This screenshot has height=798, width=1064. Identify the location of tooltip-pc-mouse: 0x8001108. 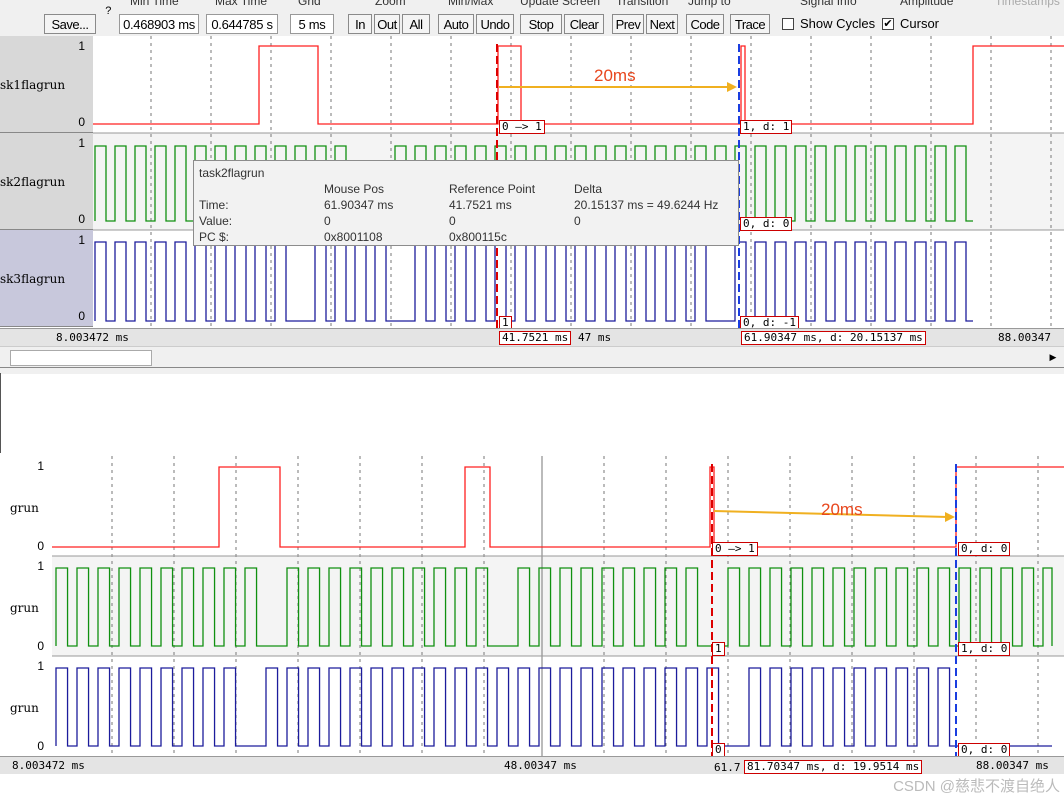
(353, 237).